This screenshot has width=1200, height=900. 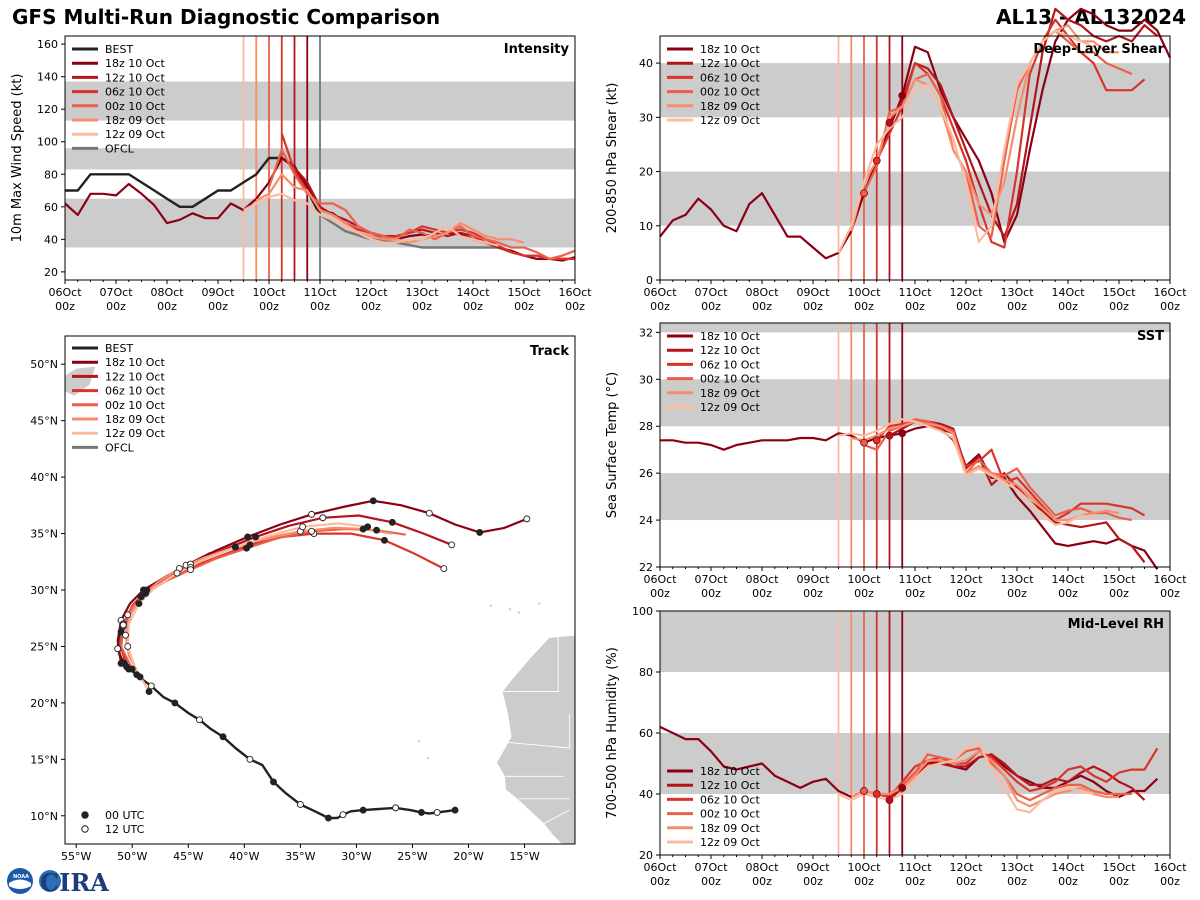 What do you see at coordinates (422, 235) in the screenshot?
I see `series-line-OFCL` at bounding box center [422, 235].